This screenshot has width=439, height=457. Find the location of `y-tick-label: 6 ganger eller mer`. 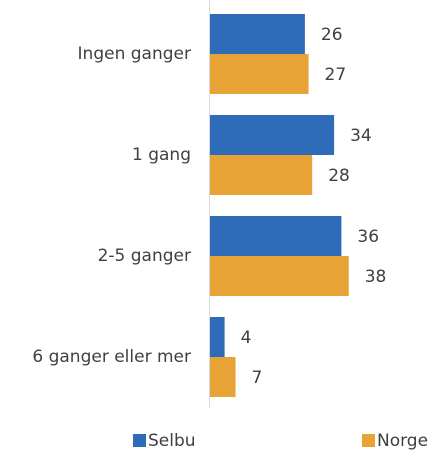

y-tick-label: 6 ganger eller mer is located at coordinates (111, 357).